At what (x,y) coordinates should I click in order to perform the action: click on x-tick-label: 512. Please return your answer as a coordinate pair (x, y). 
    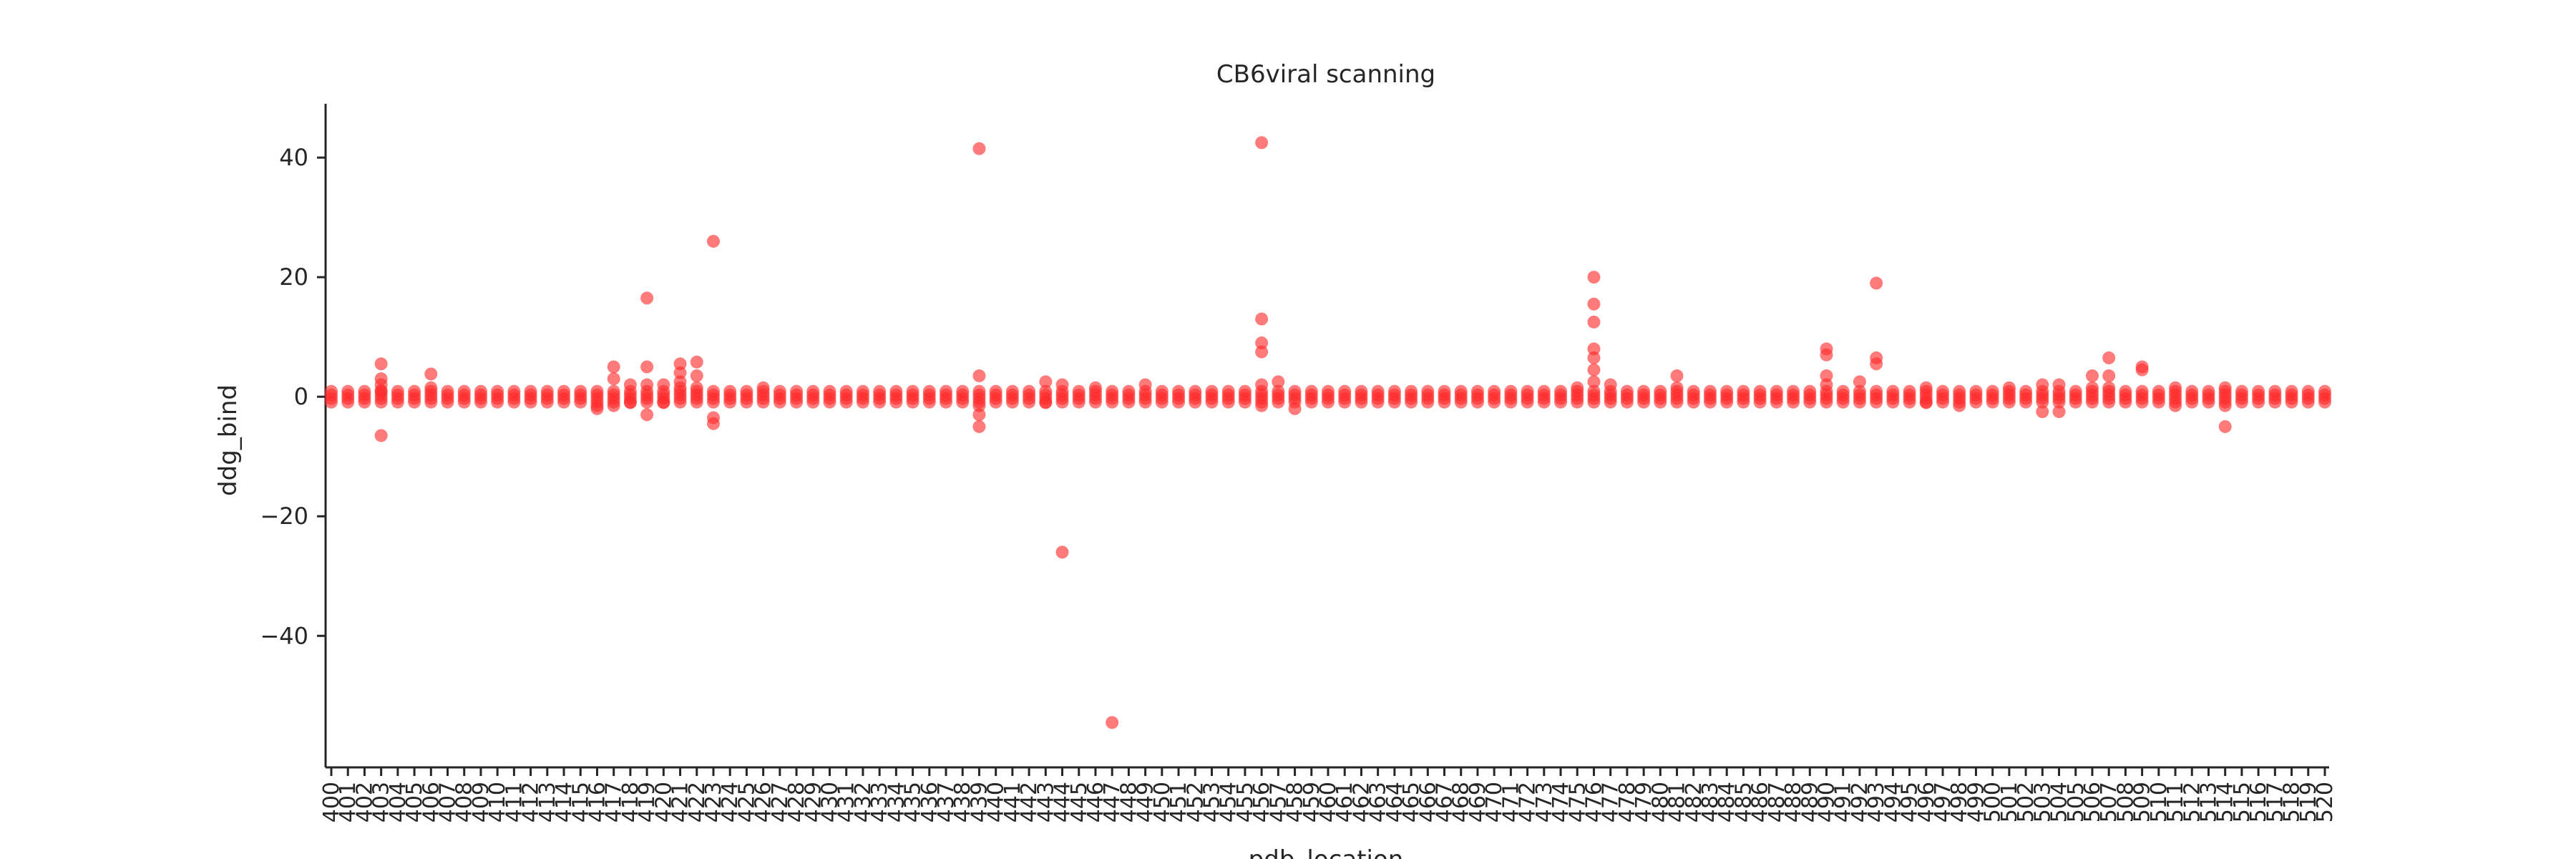
    Looking at the image, I should click on (2192, 802).